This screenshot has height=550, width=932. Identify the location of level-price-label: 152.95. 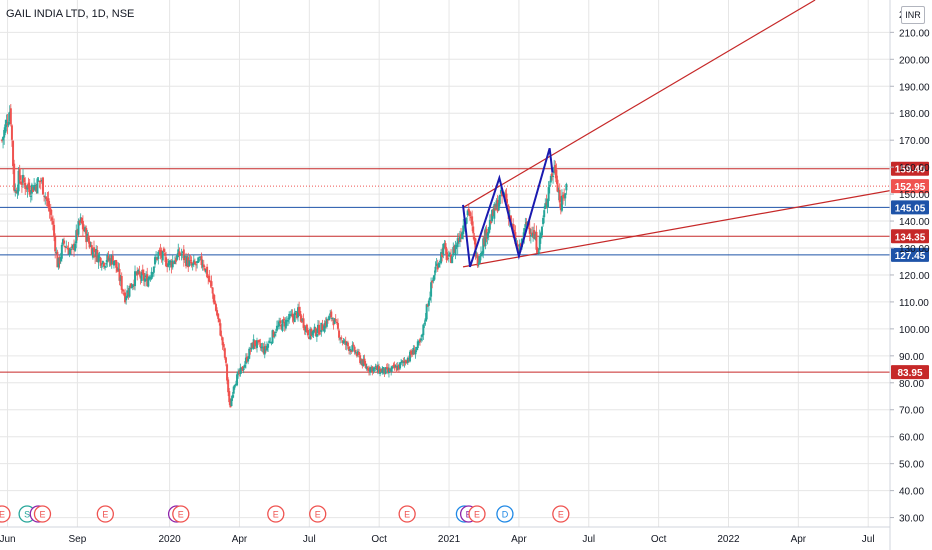
(910, 187).